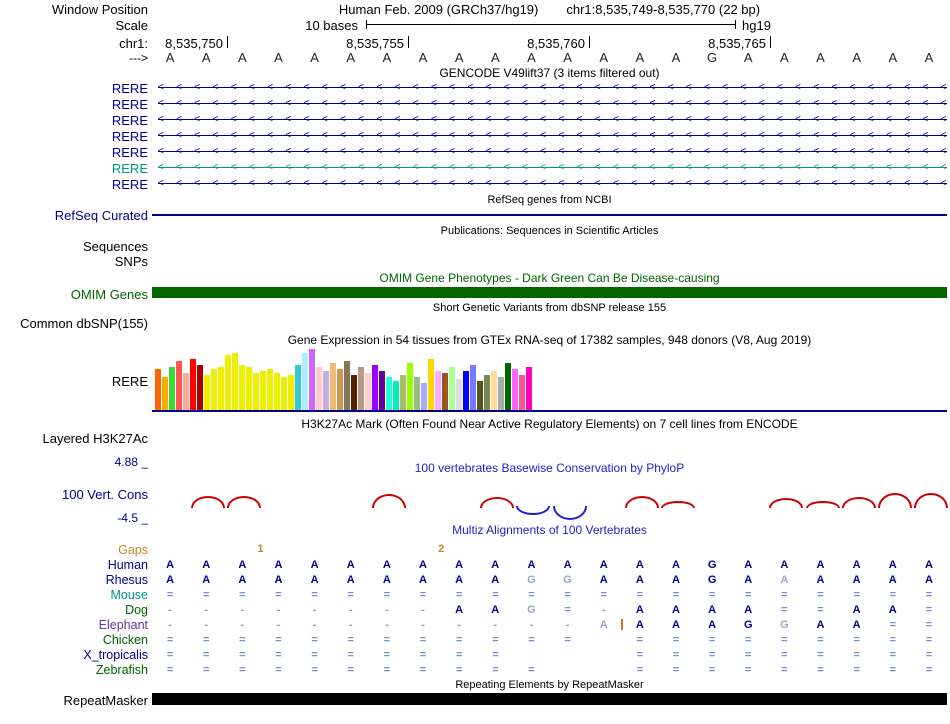 Image resolution: width=950 pixels, height=724 pixels. Describe the element at coordinates (115, 655) in the screenshot. I see `species-label-x_tropicalis: X_tropicalis` at that location.